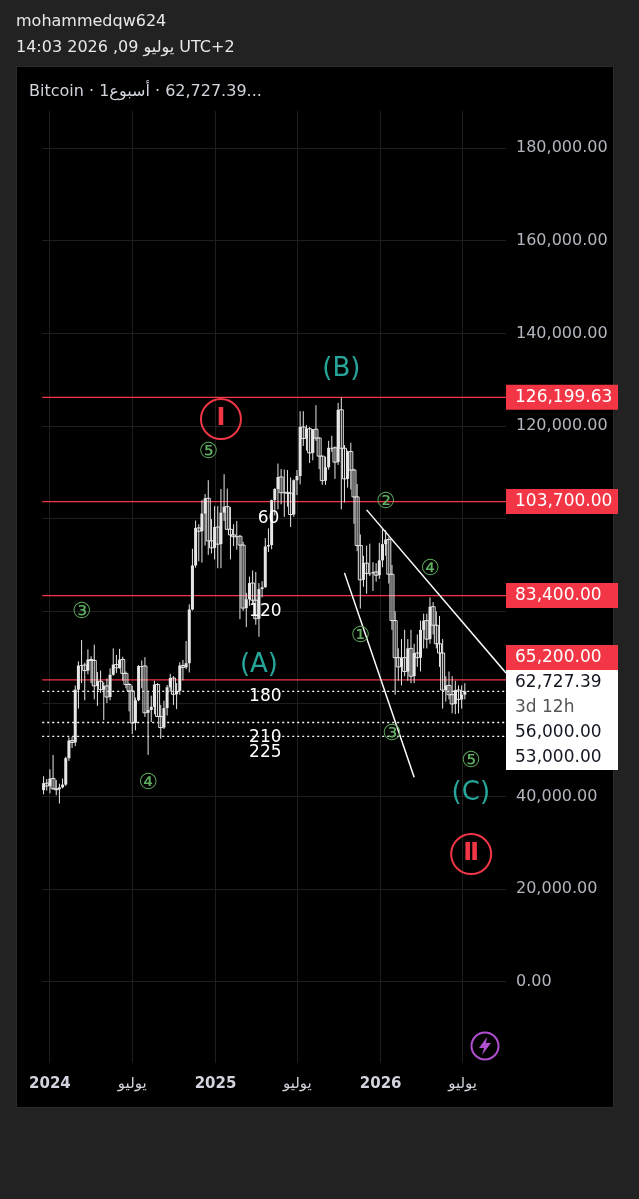 This screenshot has width=639, height=1199. Describe the element at coordinates (534, 981) in the screenshot. I see `y-tick-label: 0.00` at that location.